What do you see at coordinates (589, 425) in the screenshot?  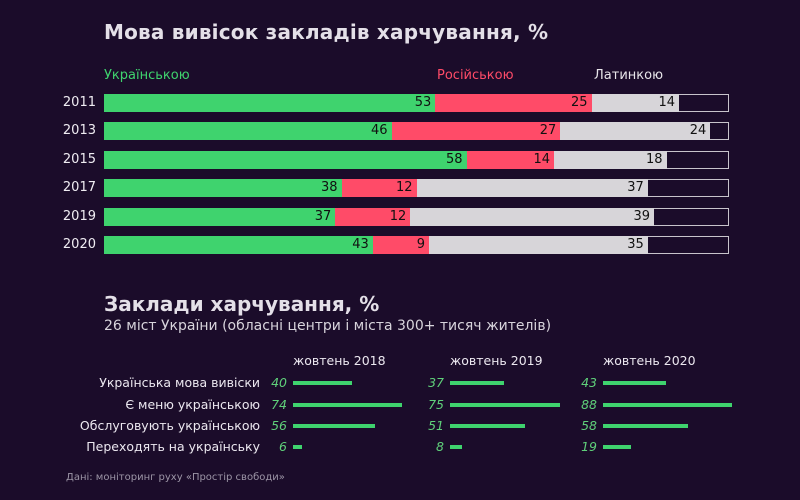 I see `value-label: 58` at bounding box center [589, 425].